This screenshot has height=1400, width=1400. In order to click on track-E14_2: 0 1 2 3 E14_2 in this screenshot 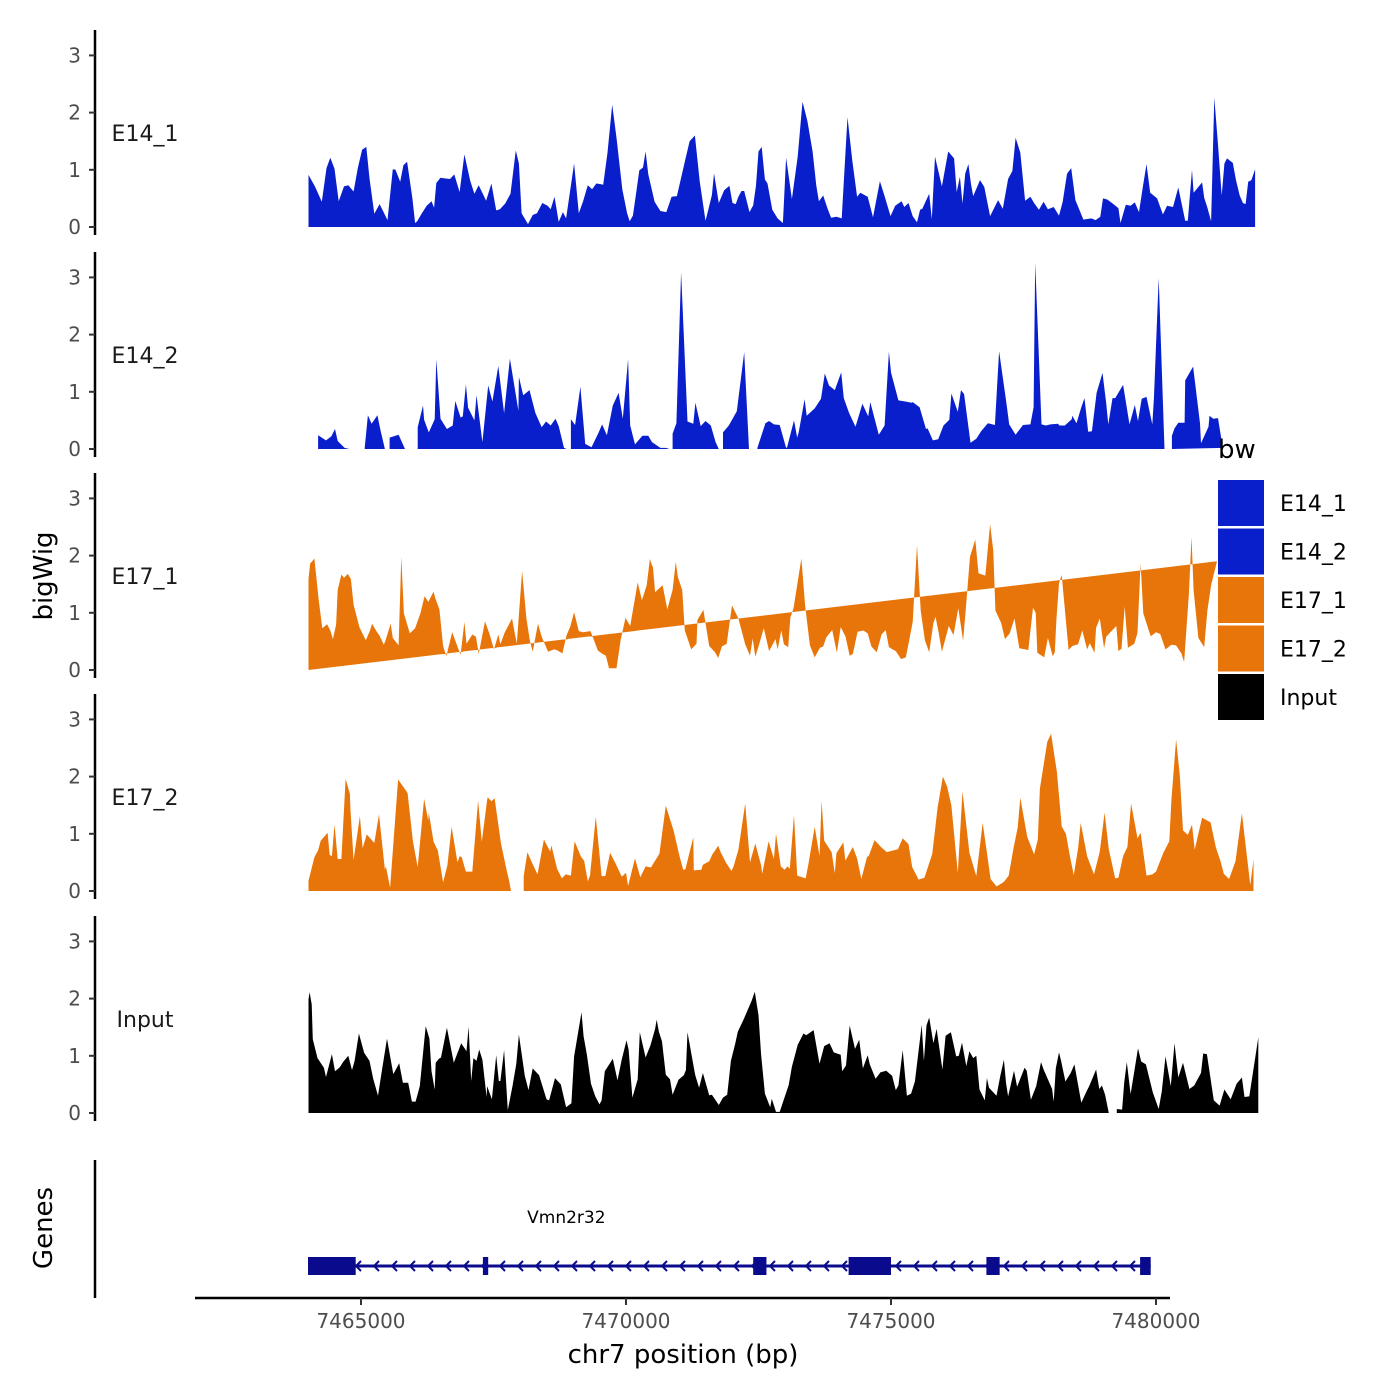, I will do `click(645, 356)`.